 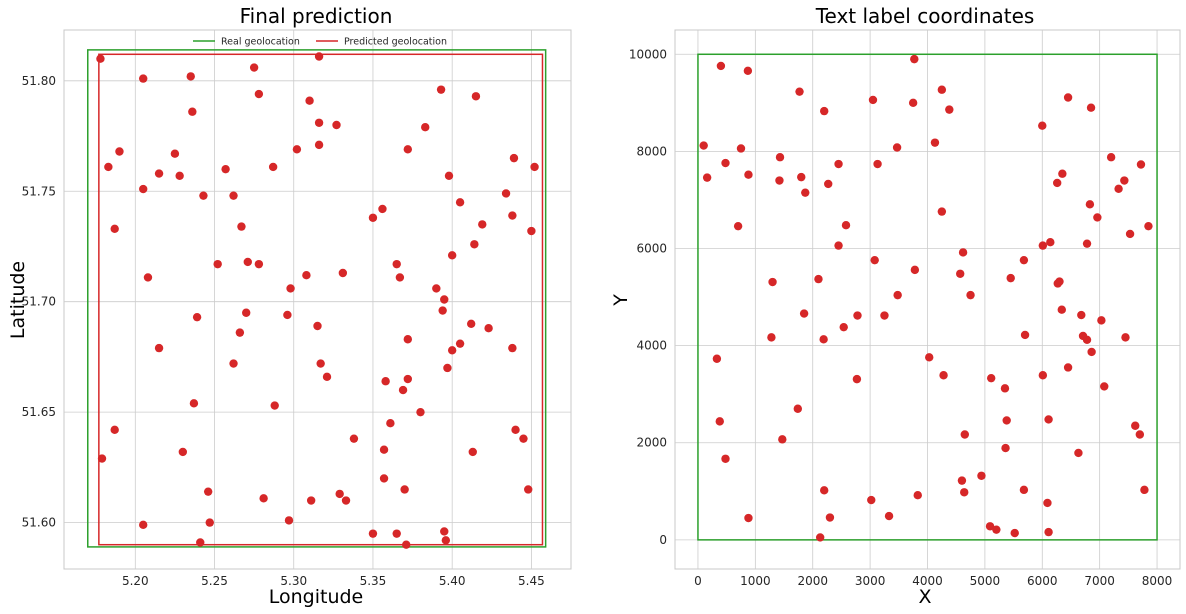 I want to click on x-tick-label: 5000, so click(x=985, y=581).